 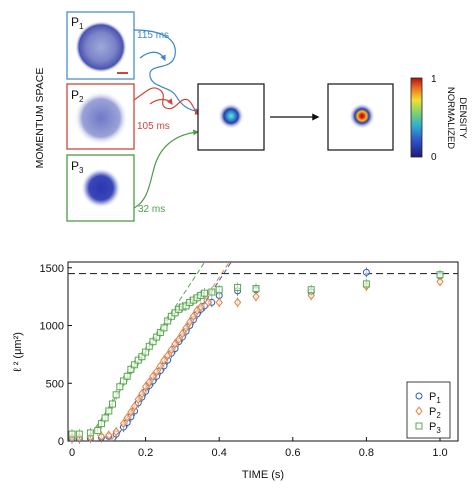 I want to click on y-axis-label: ℓ ² (μm²), so click(x=18, y=352).